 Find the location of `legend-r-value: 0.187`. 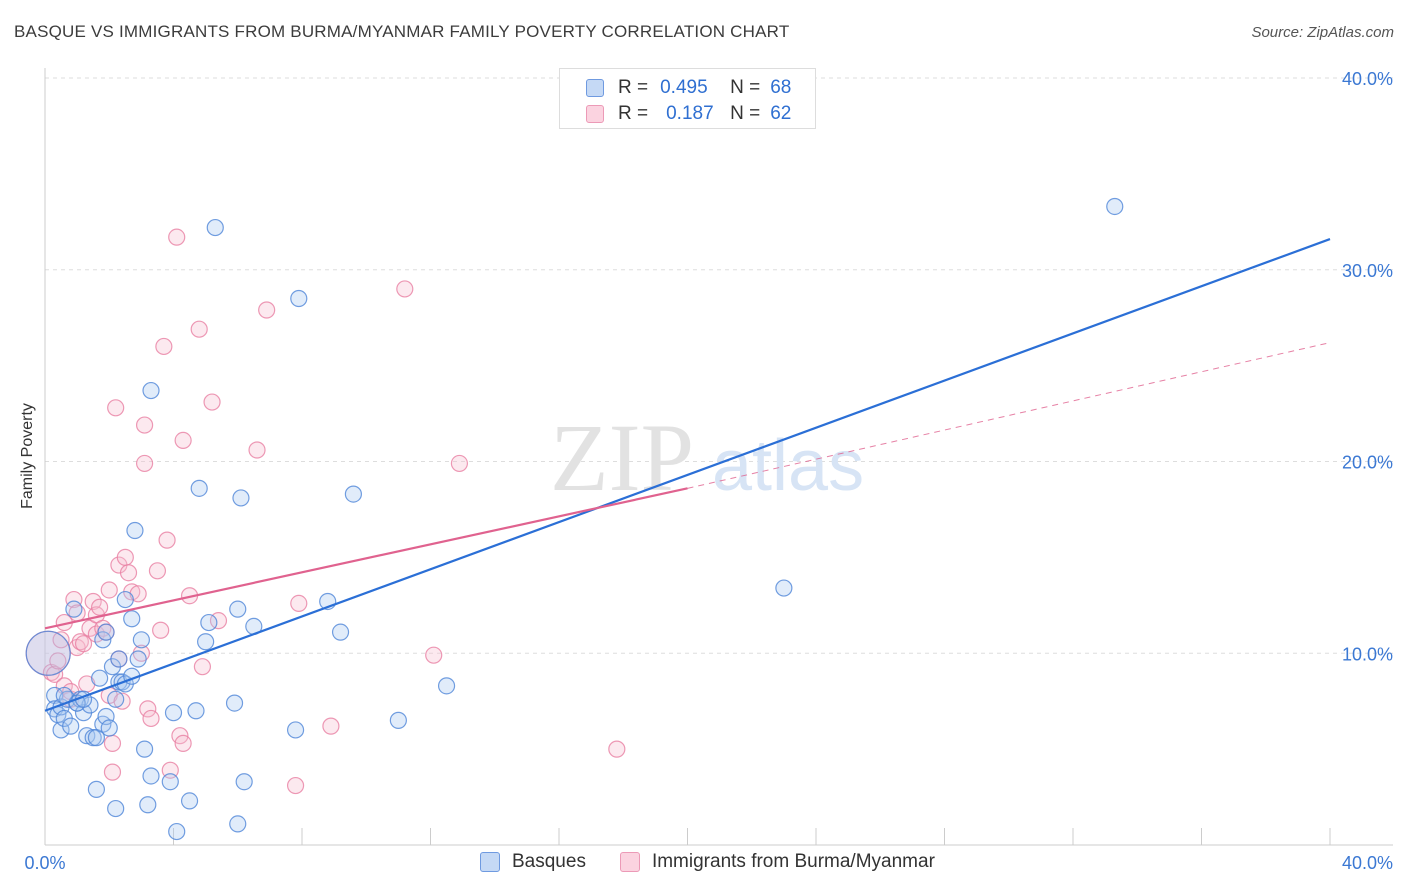

legend-r-value: 0.187 is located at coordinates (690, 113).